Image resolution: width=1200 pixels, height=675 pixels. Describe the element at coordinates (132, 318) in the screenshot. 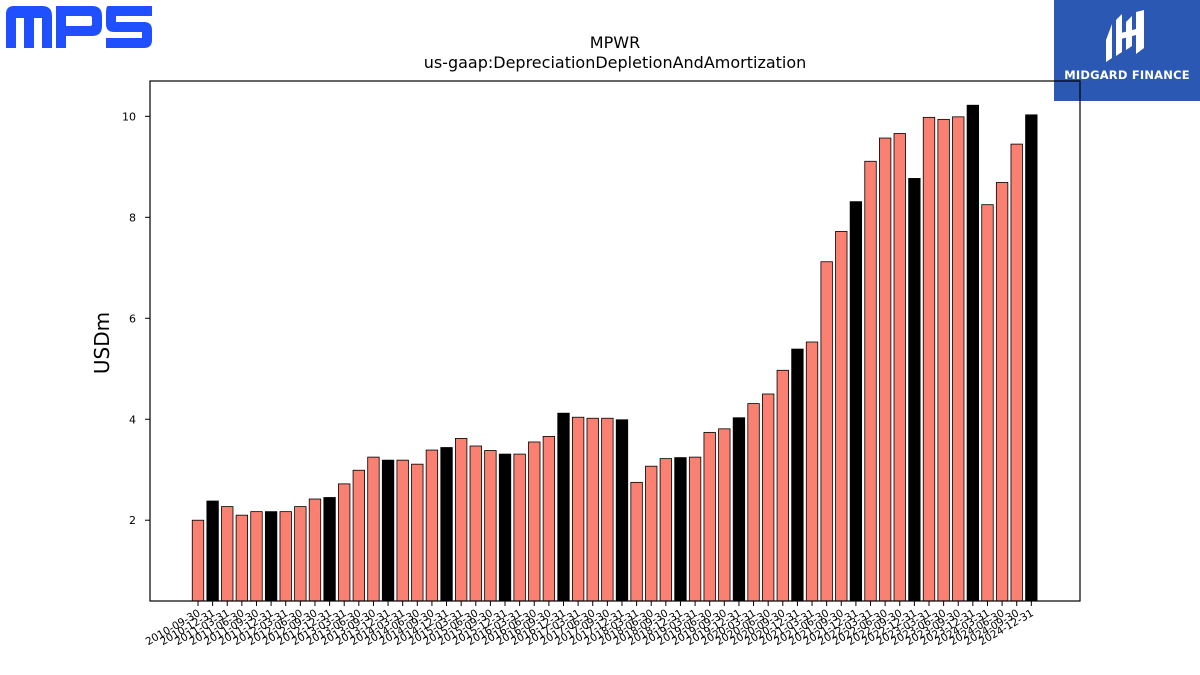

I see `y-tick-label: 6` at that location.